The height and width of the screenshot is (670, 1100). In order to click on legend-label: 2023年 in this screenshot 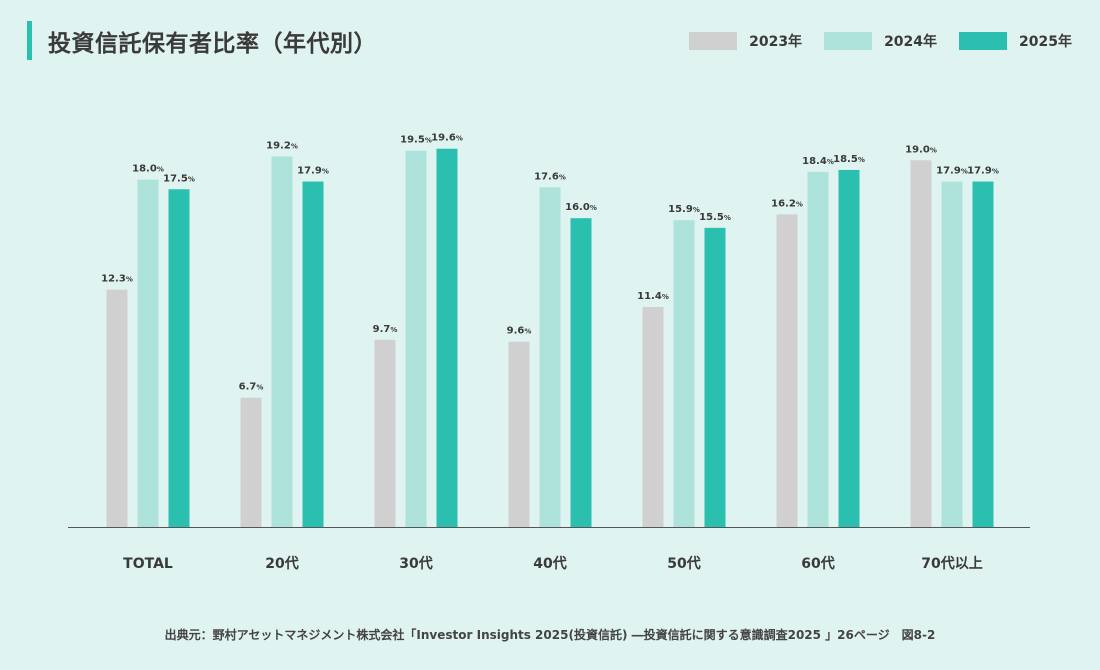, I will do `click(776, 42)`.